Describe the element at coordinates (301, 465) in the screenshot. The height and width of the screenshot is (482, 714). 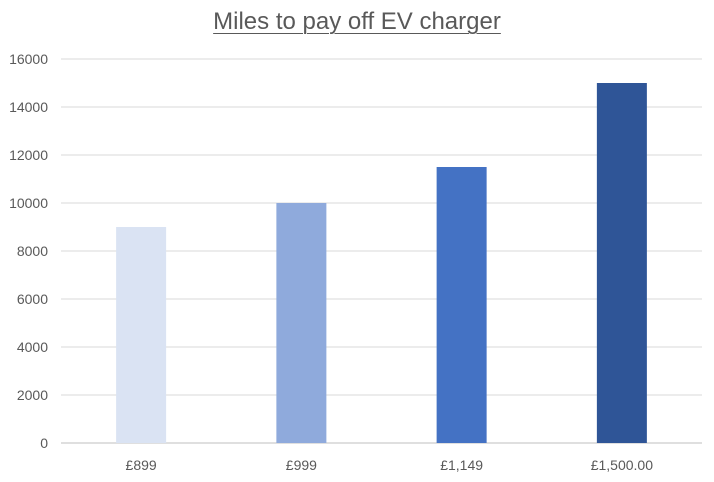
I see `x-tick-label: £999` at that location.